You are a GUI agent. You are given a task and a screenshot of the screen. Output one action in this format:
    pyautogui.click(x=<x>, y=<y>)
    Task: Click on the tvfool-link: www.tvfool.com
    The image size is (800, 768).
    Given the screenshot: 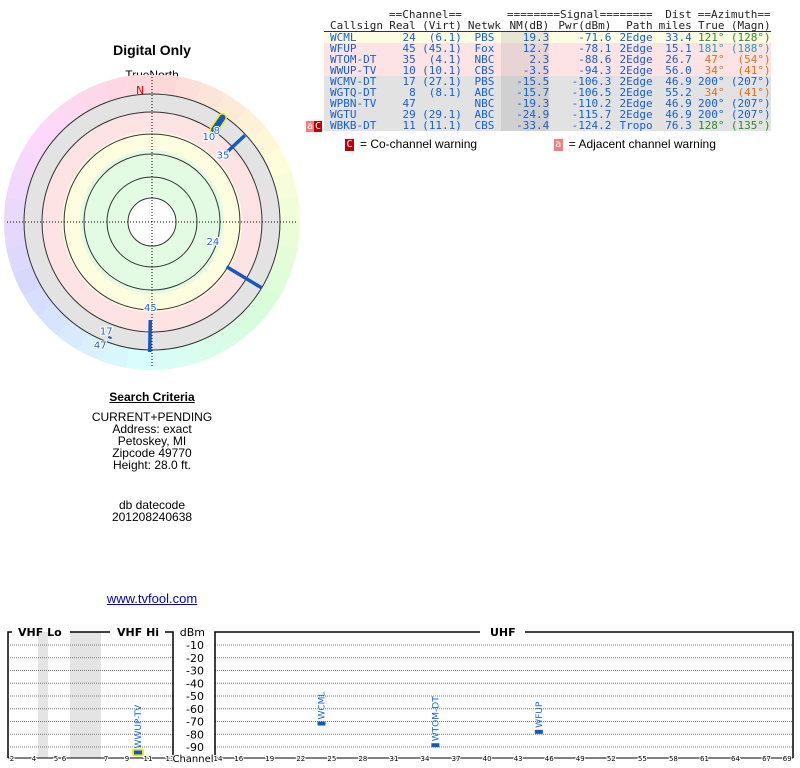 What is the action you would take?
    pyautogui.click(x=152, y=598)
    